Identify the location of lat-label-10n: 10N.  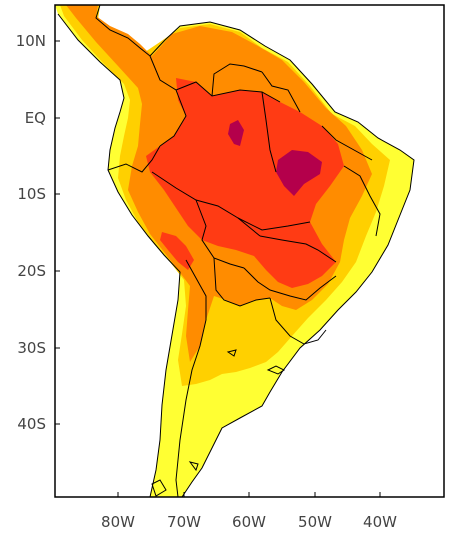
(31, 41).